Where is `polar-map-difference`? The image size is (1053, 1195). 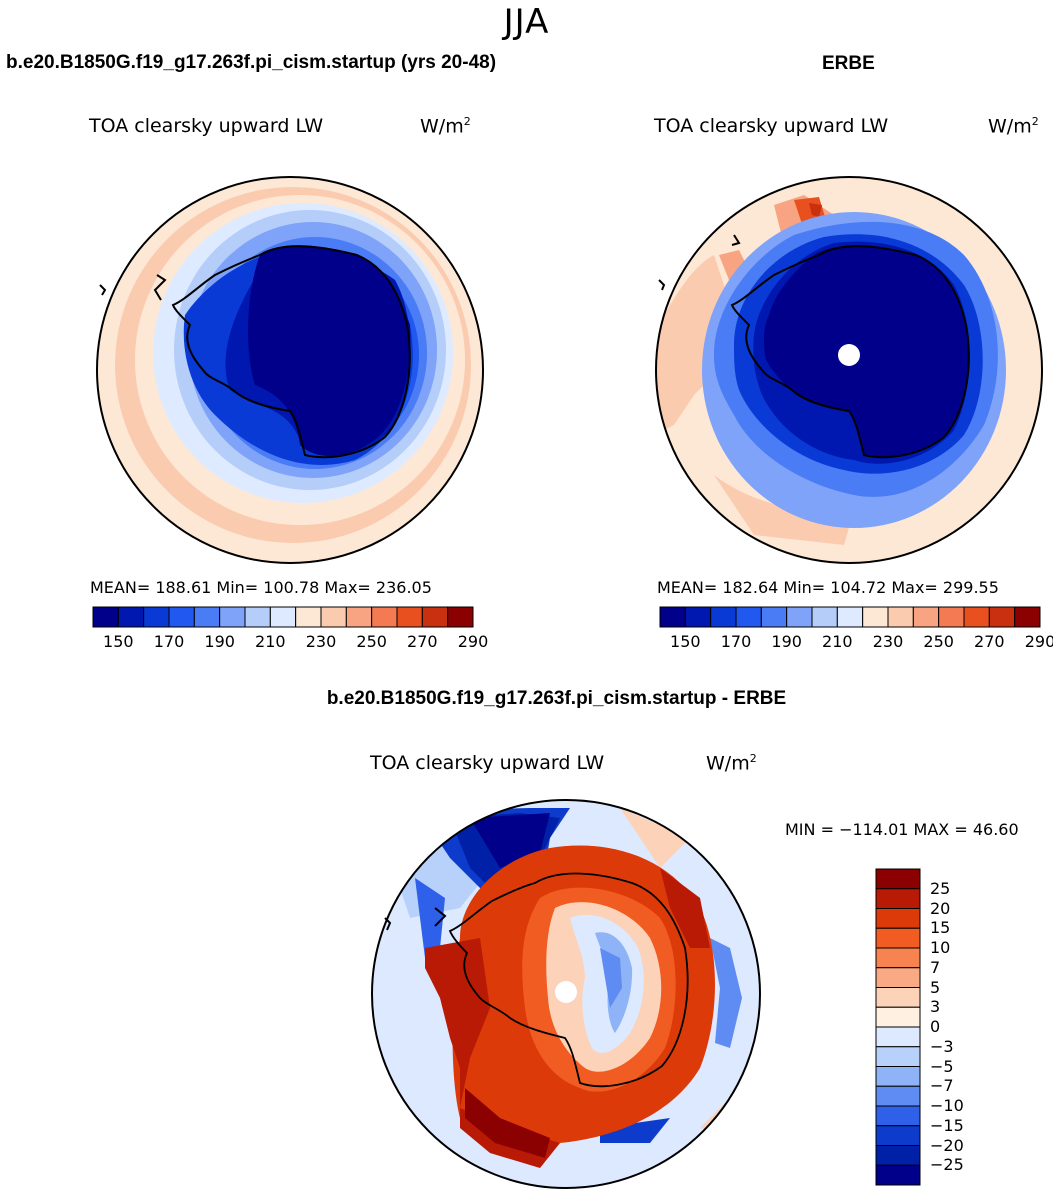 polar-map-difference is located at coordinates (566, 994).